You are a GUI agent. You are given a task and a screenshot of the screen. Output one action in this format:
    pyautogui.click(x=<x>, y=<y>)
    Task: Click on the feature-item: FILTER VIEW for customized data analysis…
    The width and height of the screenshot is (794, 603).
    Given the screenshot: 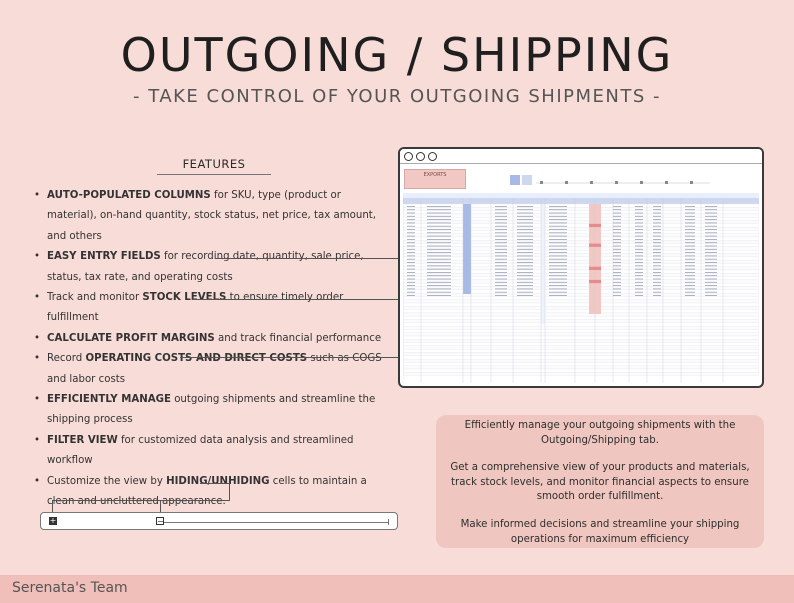 What is the action you would take?
    pyautogui.click(x=207, y=451)
    